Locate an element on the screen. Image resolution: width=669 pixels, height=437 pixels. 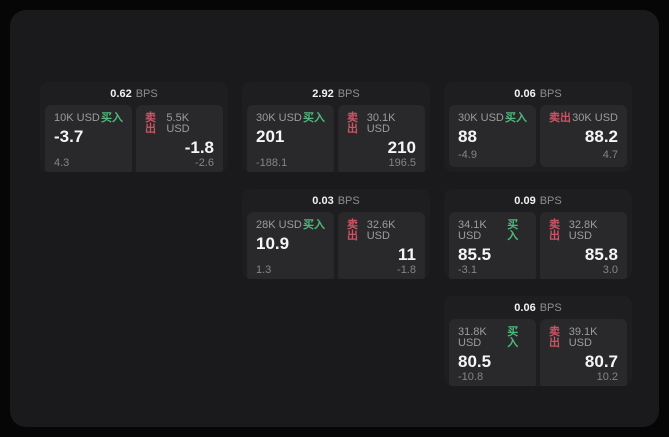
sell-top-row: 卖出 39.1K USD is located at coordinates (583, 338).